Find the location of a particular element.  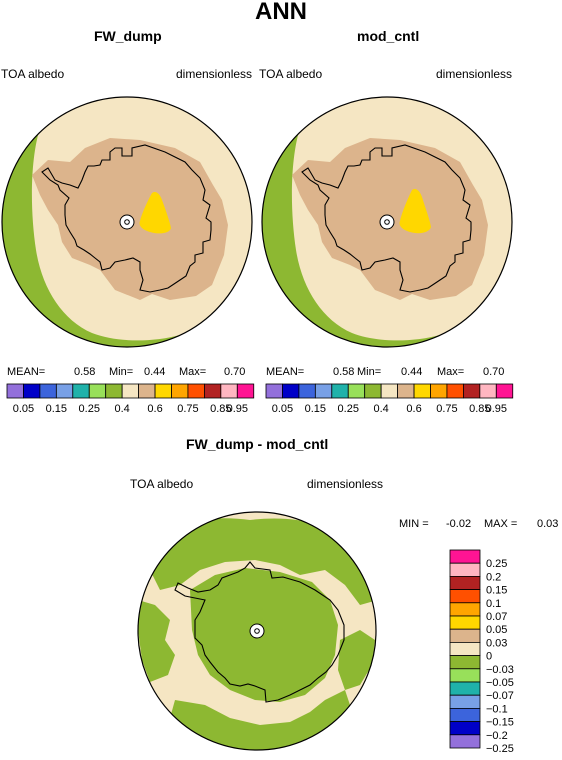

panel-1-min-value: 0.44 is located at coordinates (155, 372).